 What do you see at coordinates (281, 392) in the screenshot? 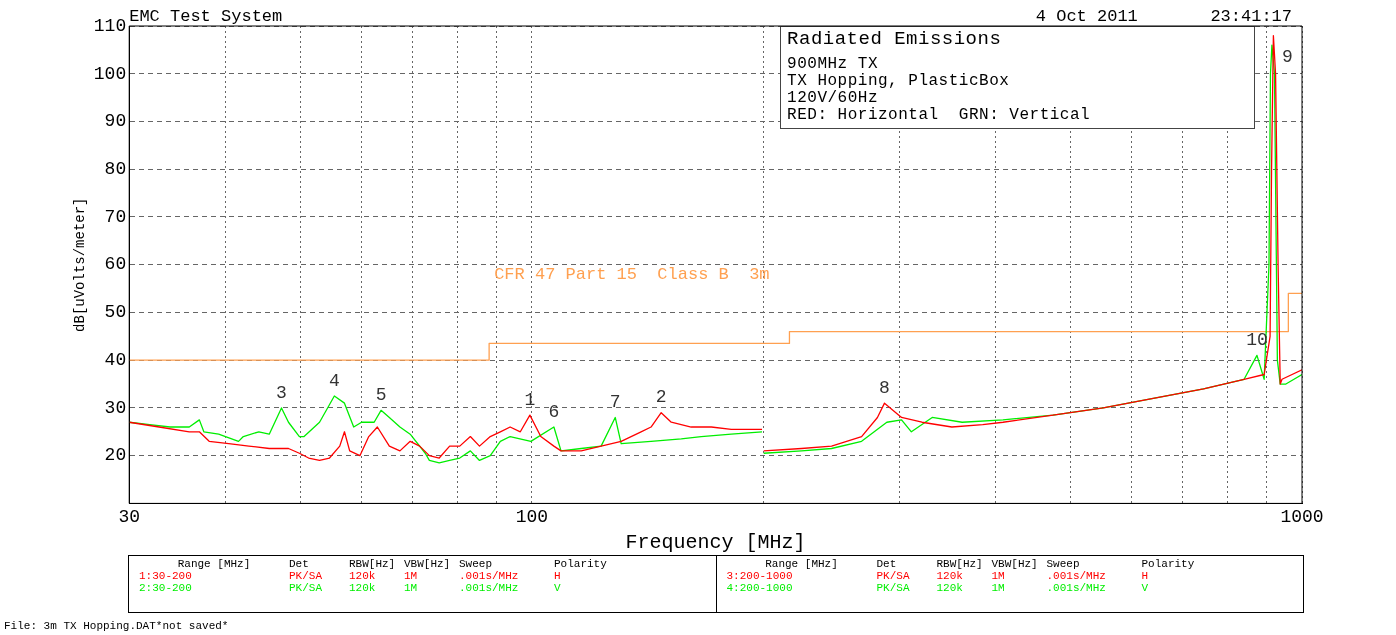
I see `annotation: 3` at bounding box center [281, 392].